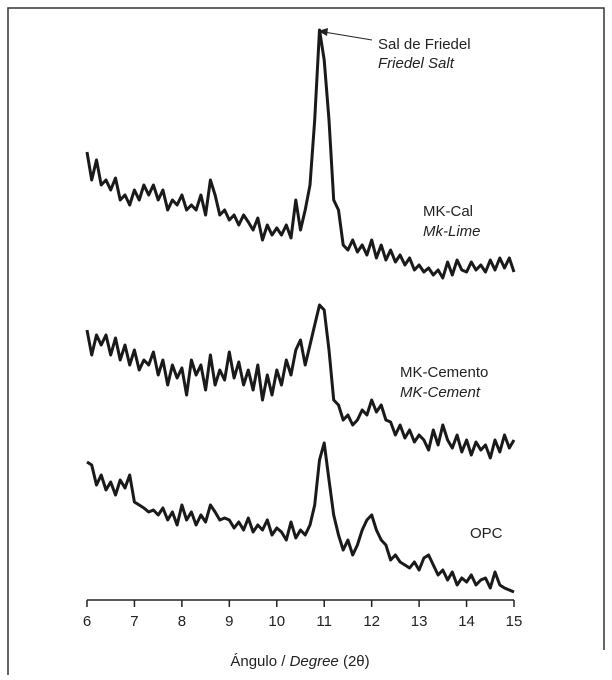 The width and height of the screenshot is (612, 680). What do you see at coordinates (452, 231) in the screenshot?
I see `series-label: Mk-Lime` at bounding box center [452, 231].